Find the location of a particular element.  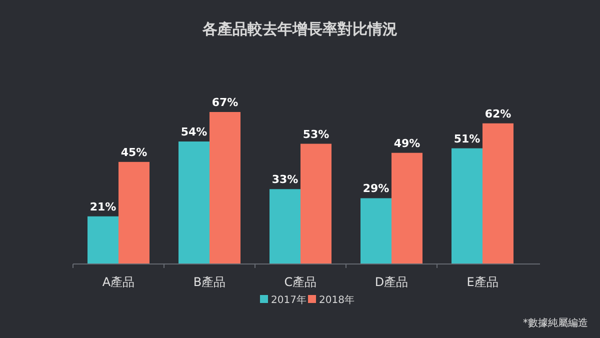

x-tick-label: C產品 is located at coordinates (300, 282).